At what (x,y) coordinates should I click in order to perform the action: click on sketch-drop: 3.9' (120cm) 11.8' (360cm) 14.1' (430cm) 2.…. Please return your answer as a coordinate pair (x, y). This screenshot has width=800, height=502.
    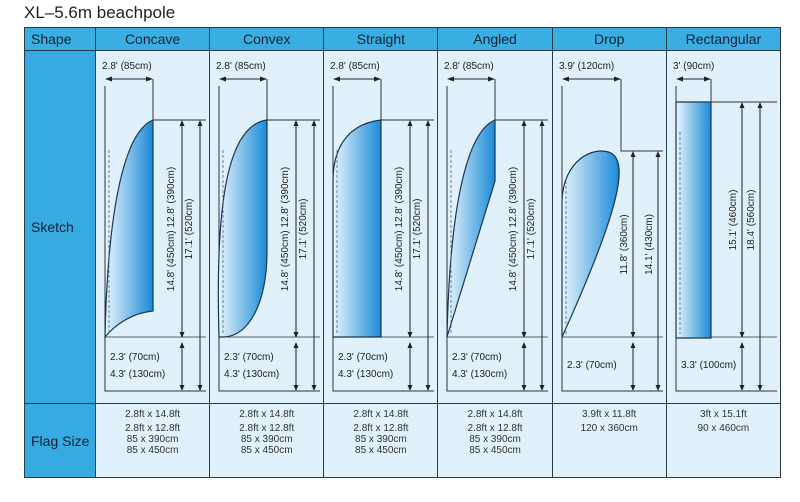
    Looking at the image, I should click on (609, 227).